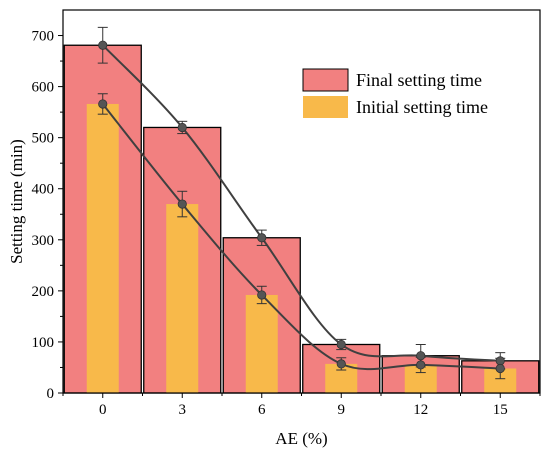 The width and height of the screenshot is (550, 463). I want to click on y-tick-label-700: 700, so click(43, 37).